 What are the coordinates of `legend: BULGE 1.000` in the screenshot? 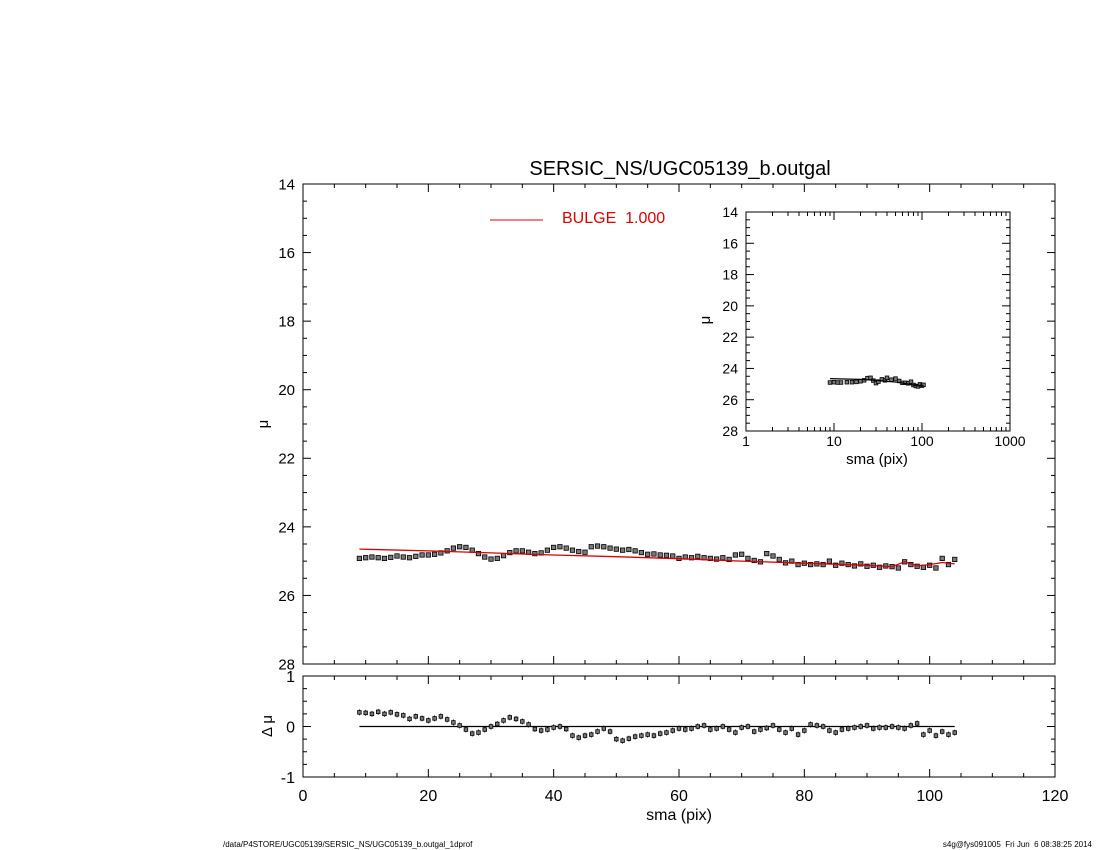 It's located at (577, 218).